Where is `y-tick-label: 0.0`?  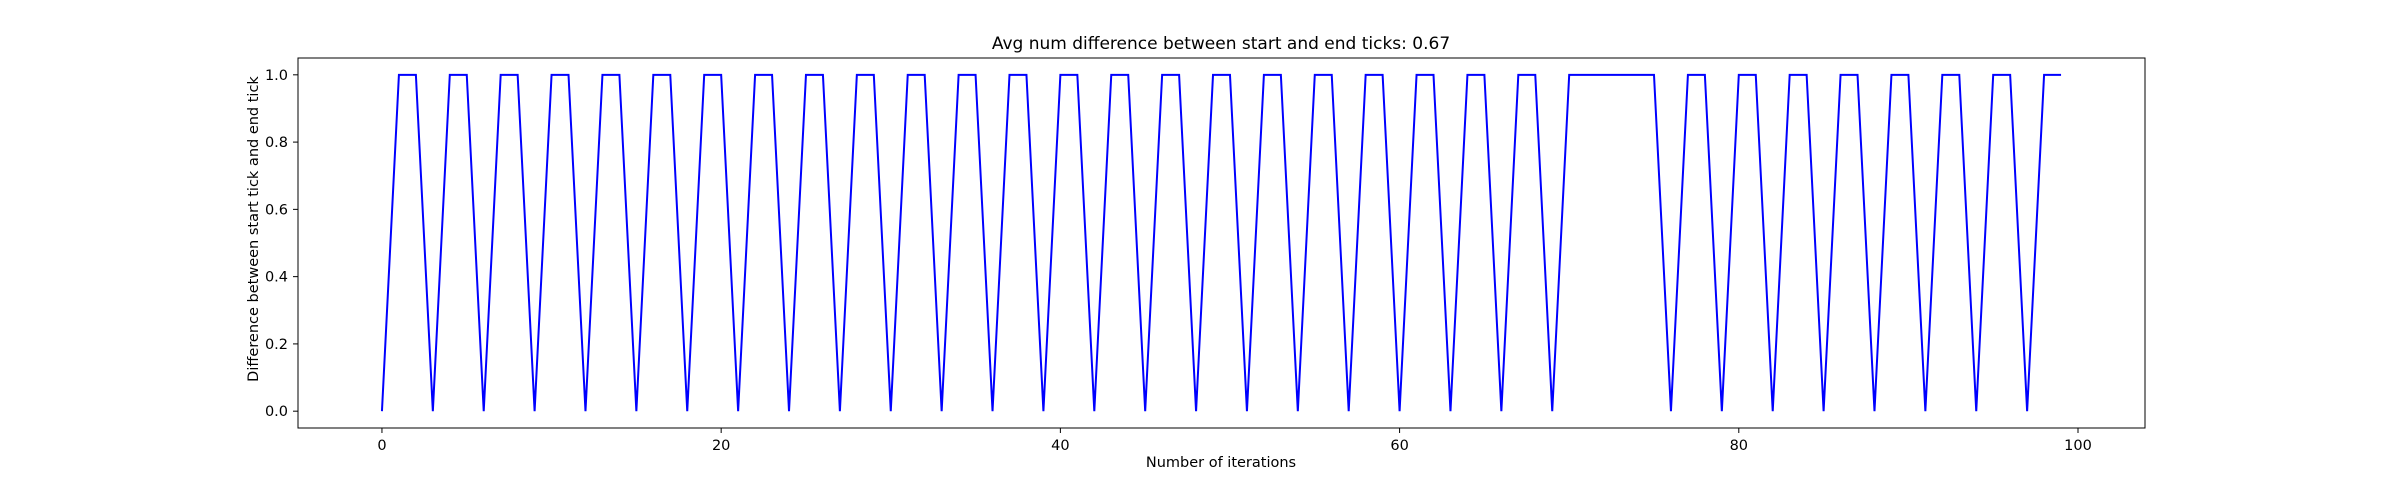 y-tick-label: 0.0 is located at coordinates (276, 412).